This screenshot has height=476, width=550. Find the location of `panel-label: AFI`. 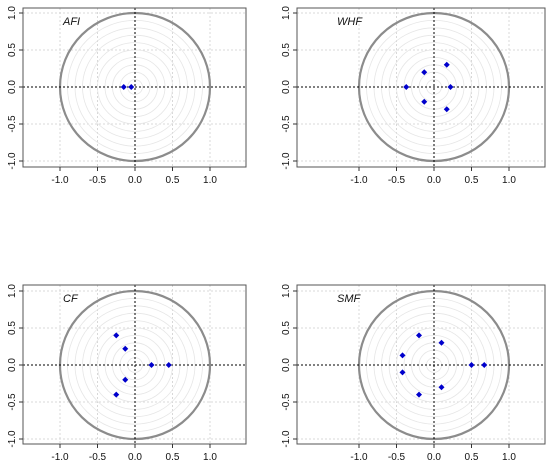

panel-label: AFI is located at coordinates (71, 22).